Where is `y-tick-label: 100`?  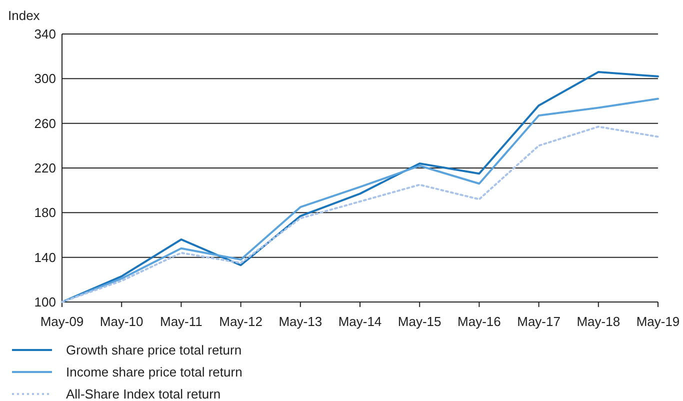
y-tick-label: 100 is located at coordinates (45, 302).